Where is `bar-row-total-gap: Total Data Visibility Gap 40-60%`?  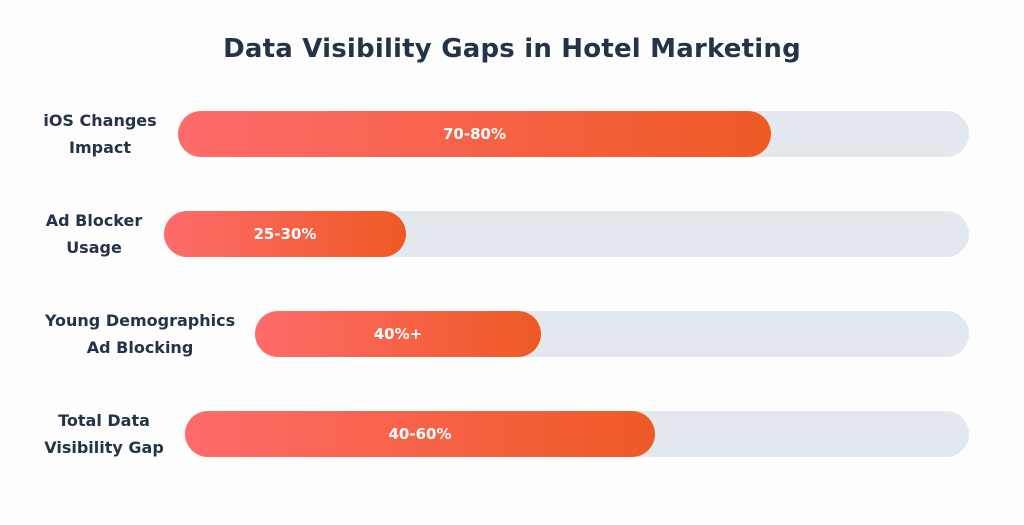 bar-row-total-gap: Total Data Visibility Gap 40-60% is located at coordinates (512, 434).